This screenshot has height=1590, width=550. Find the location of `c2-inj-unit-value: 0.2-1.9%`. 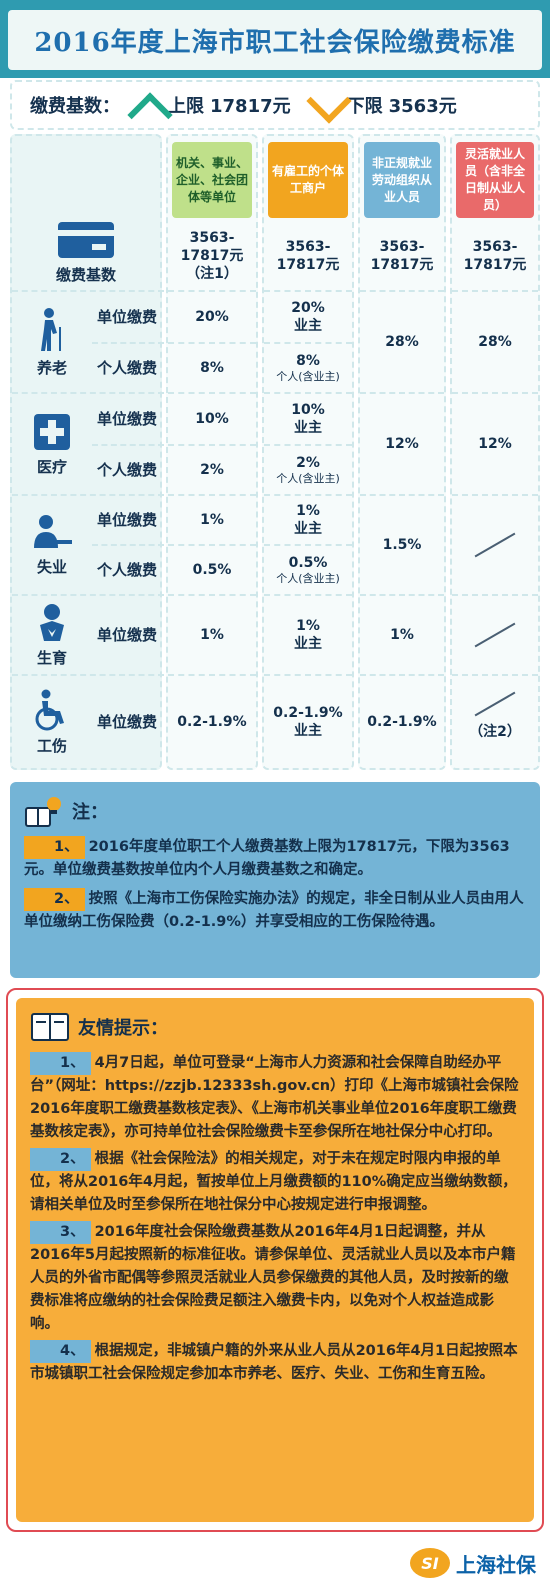

c2-inj-unit-value: 0.2-1.9% is located at coordinates (308, 713).